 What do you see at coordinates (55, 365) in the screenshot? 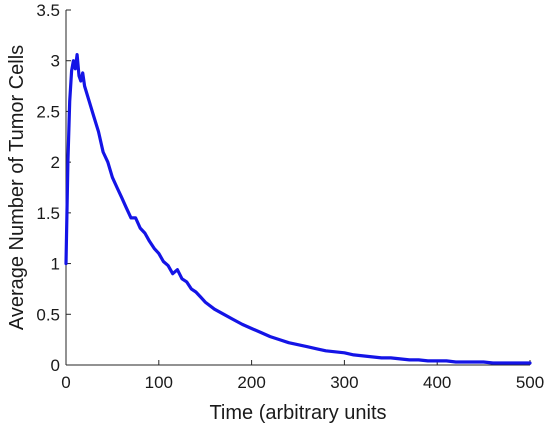
I see `y-tick-label: 0` at bounding box center [55, 365].